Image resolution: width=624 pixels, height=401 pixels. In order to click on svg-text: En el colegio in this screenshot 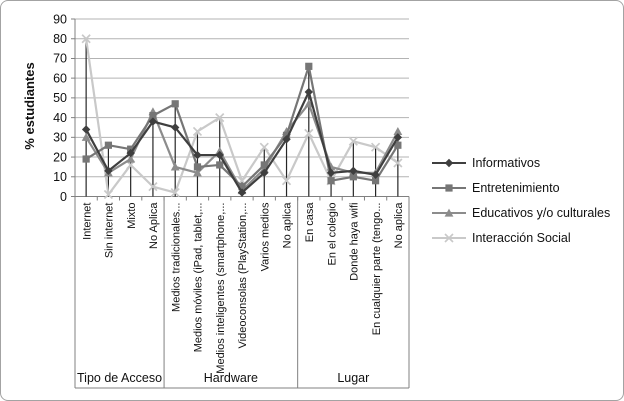, I will do `click(332, 234)`.